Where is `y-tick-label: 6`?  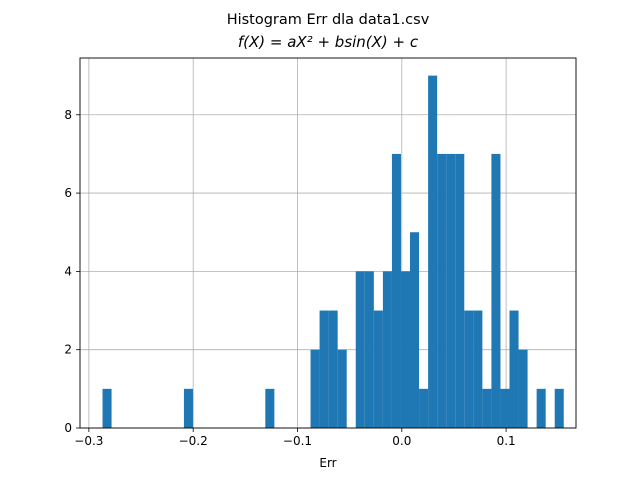 y-tick-label: 6 is located at coordinates (68, 193).